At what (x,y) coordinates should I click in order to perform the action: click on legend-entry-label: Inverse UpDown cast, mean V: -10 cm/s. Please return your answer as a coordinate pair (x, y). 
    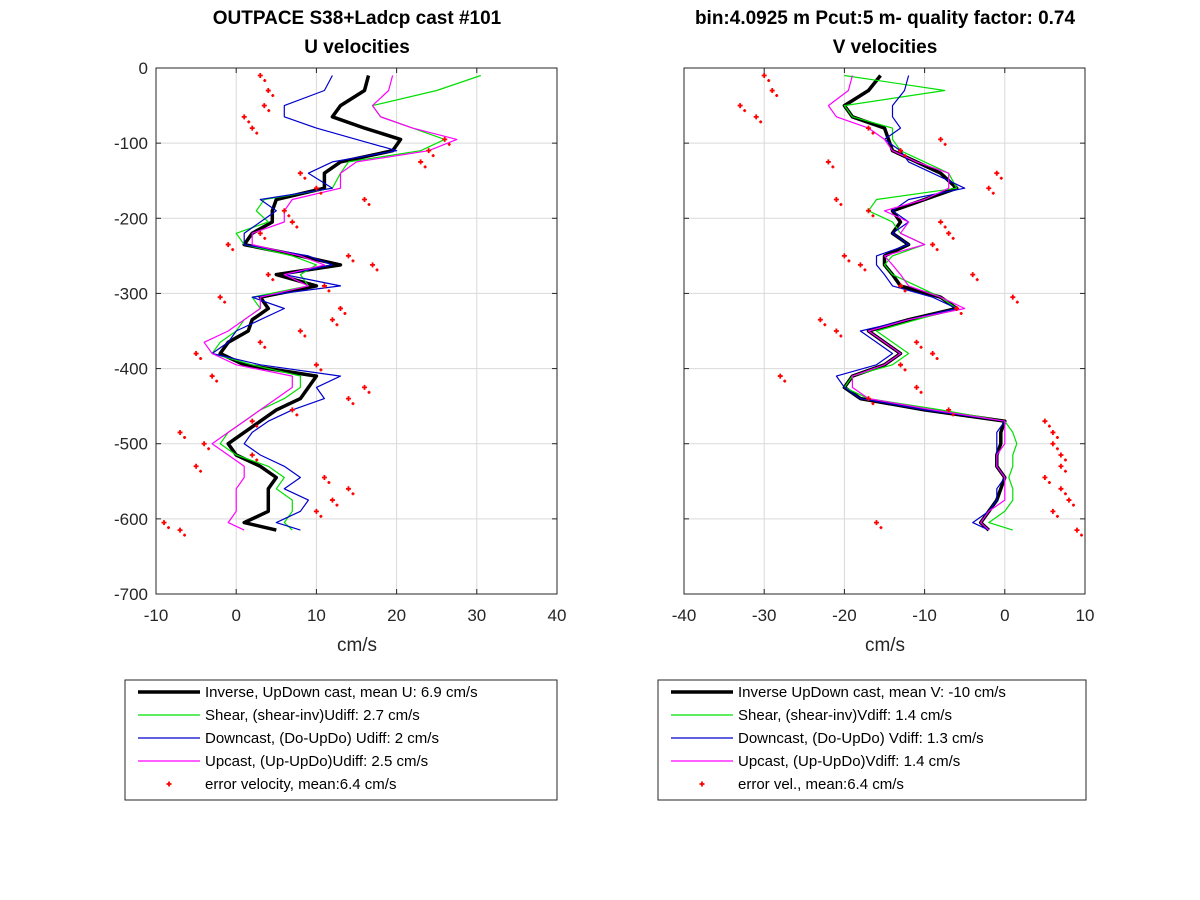
    Looking at the image, I should click on (872, 692).